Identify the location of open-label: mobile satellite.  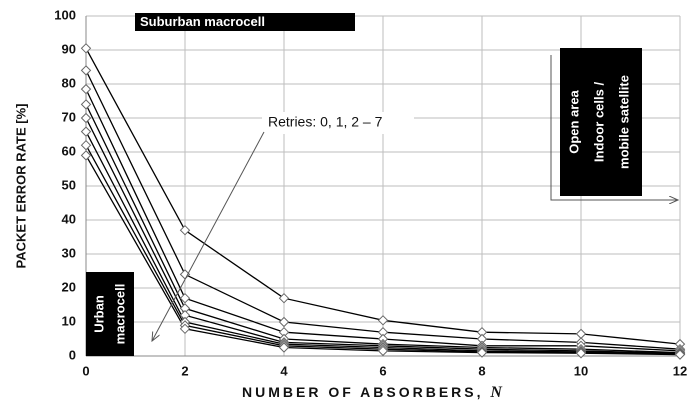
(623, 122).